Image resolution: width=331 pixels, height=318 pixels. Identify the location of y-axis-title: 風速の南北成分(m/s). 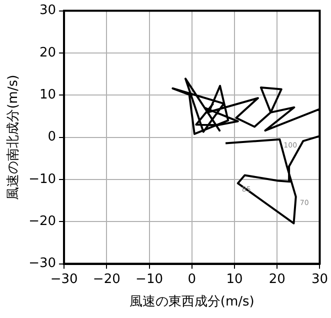
(14, 137).